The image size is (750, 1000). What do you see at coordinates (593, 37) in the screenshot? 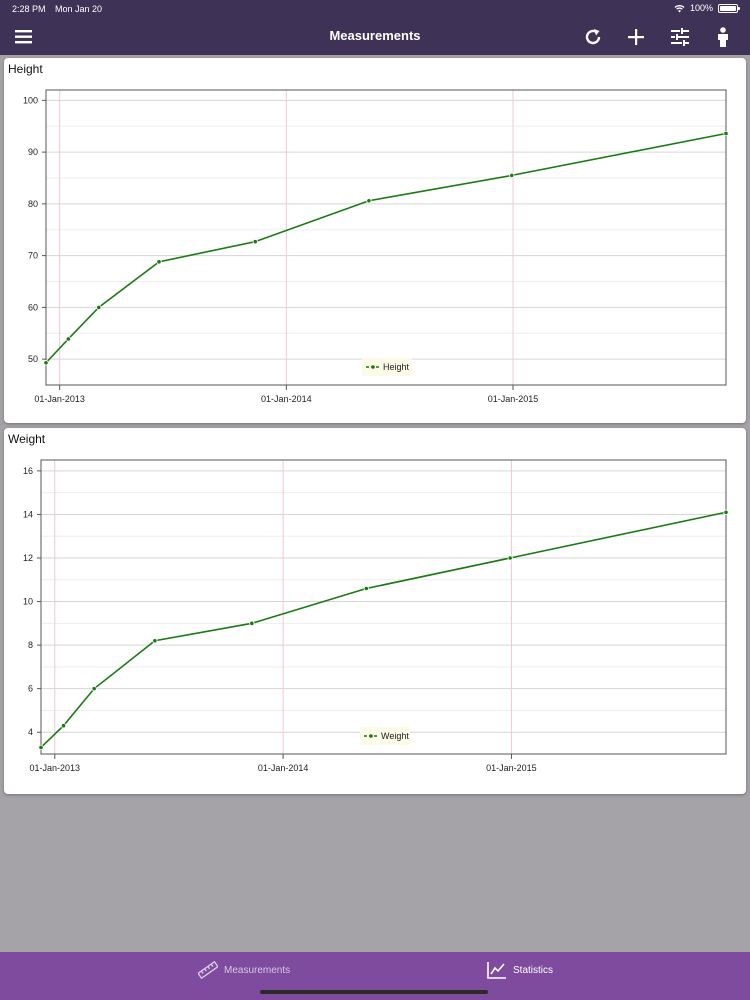
I see `refresh-icon` at bounding box center [593, 37].